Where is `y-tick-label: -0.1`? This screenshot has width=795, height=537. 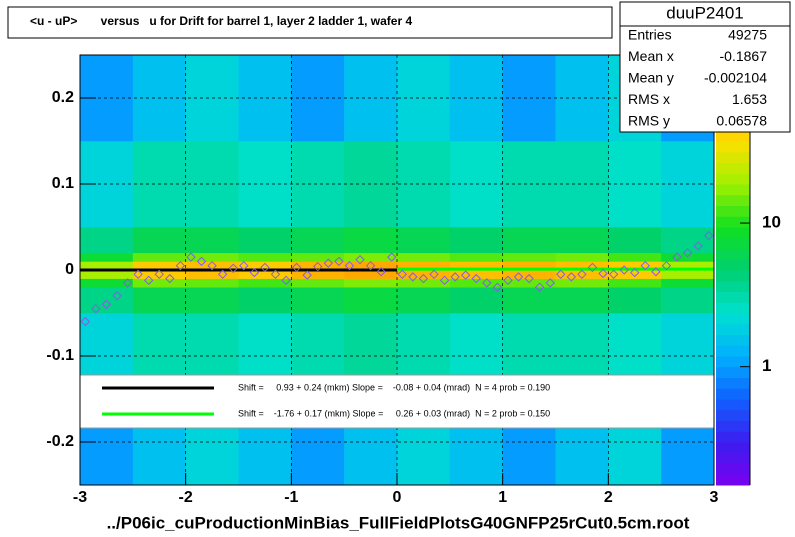
y-tick-label: -0.1 is located at coordinates (60, 355).